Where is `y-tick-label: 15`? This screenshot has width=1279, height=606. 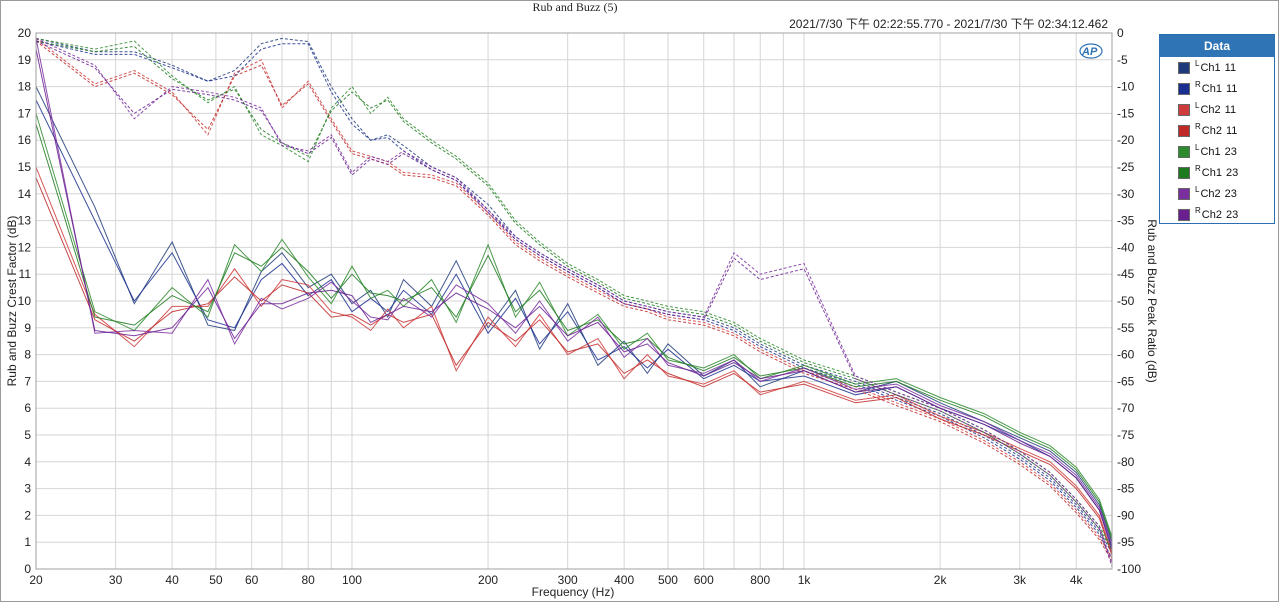 y-tick-label: 15 is located at coordinates (25, 167).